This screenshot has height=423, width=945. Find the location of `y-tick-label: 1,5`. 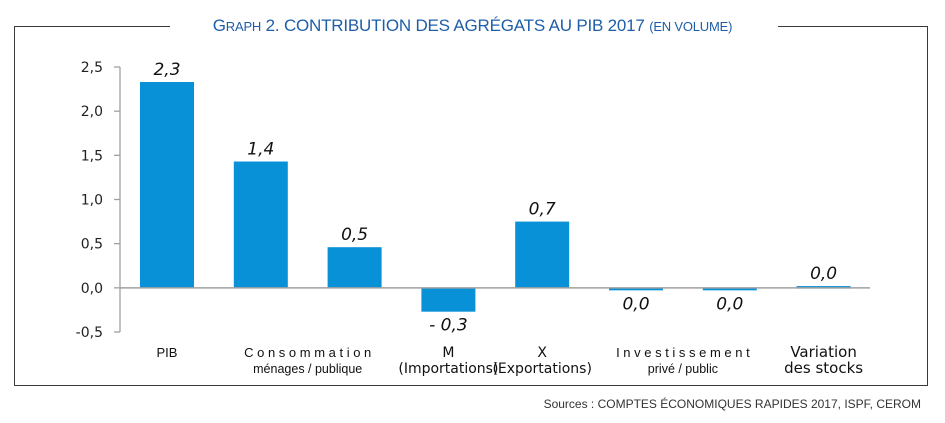

y-tick-label: 1,5 is located at coordinates (92, 156).